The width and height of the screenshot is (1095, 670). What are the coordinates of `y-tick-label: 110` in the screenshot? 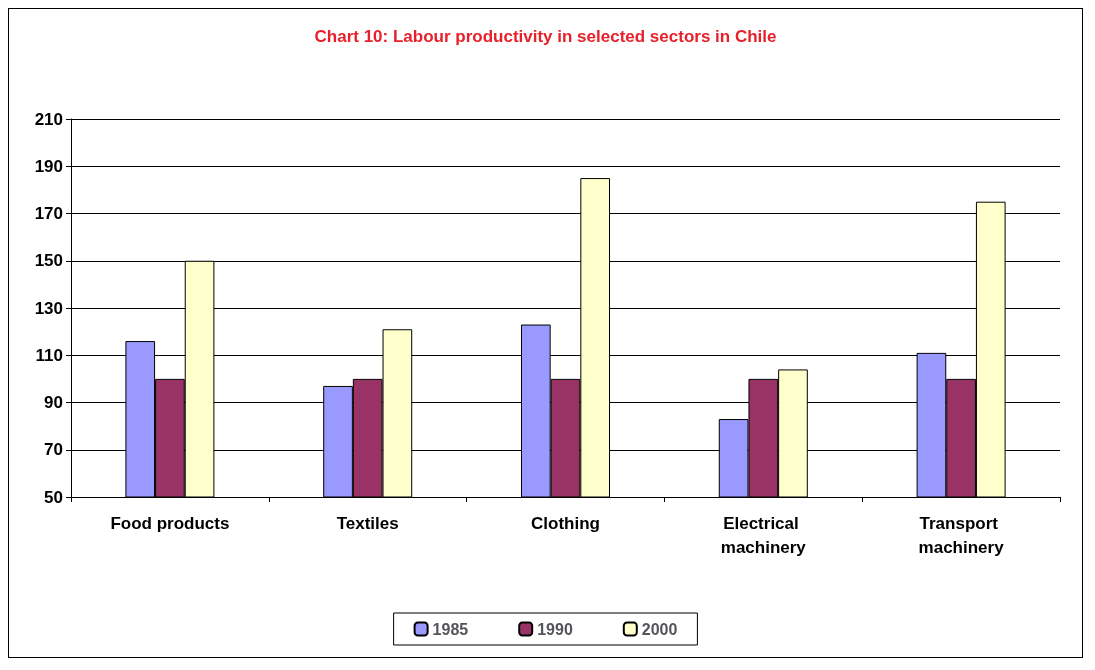 It's located at (49, 355).